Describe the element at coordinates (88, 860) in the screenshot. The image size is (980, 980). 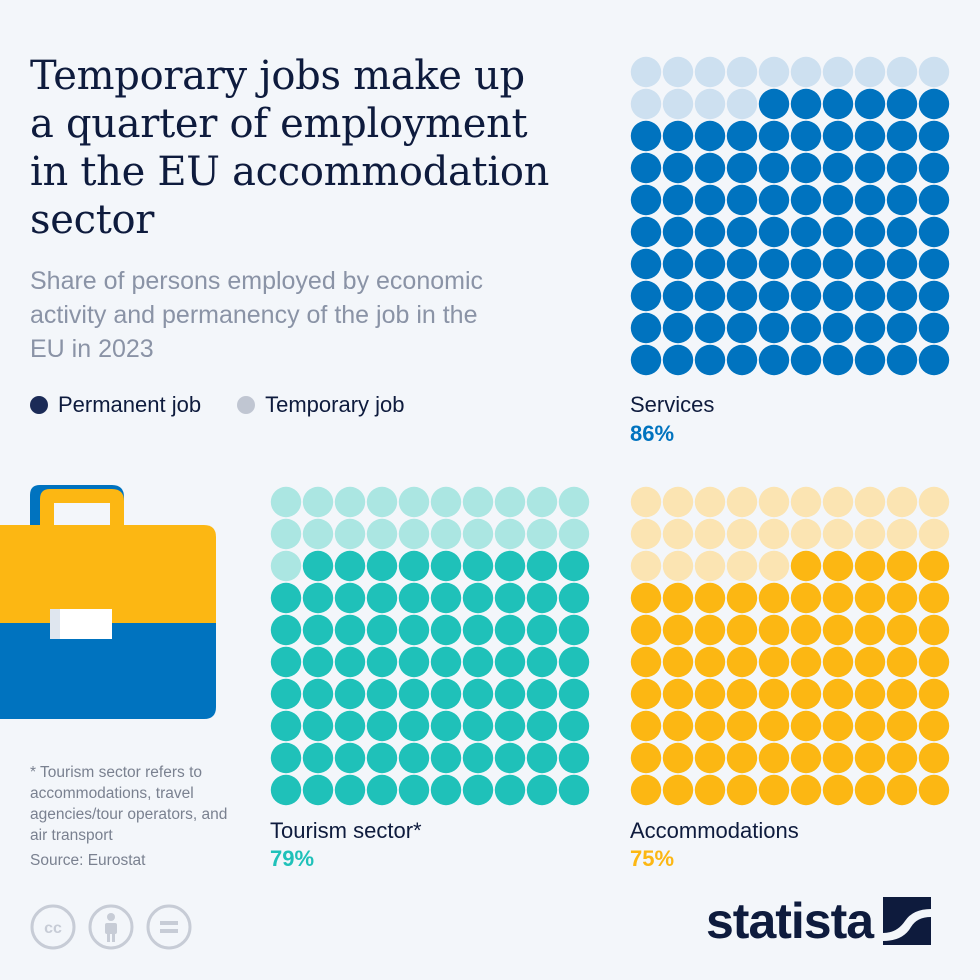
I see `source: Source: Eurostat` at that location.